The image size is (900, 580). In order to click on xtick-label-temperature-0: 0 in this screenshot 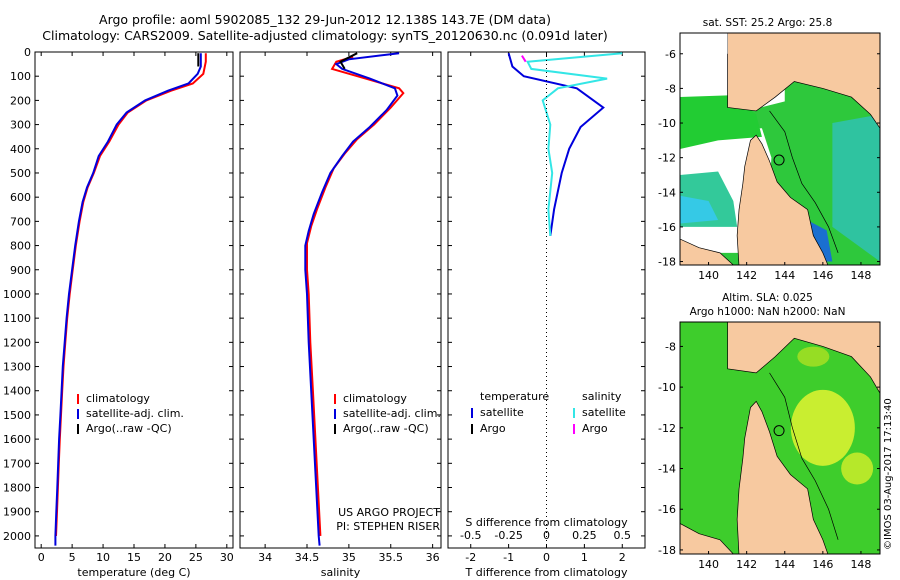, I will do `click(41, 557)`.